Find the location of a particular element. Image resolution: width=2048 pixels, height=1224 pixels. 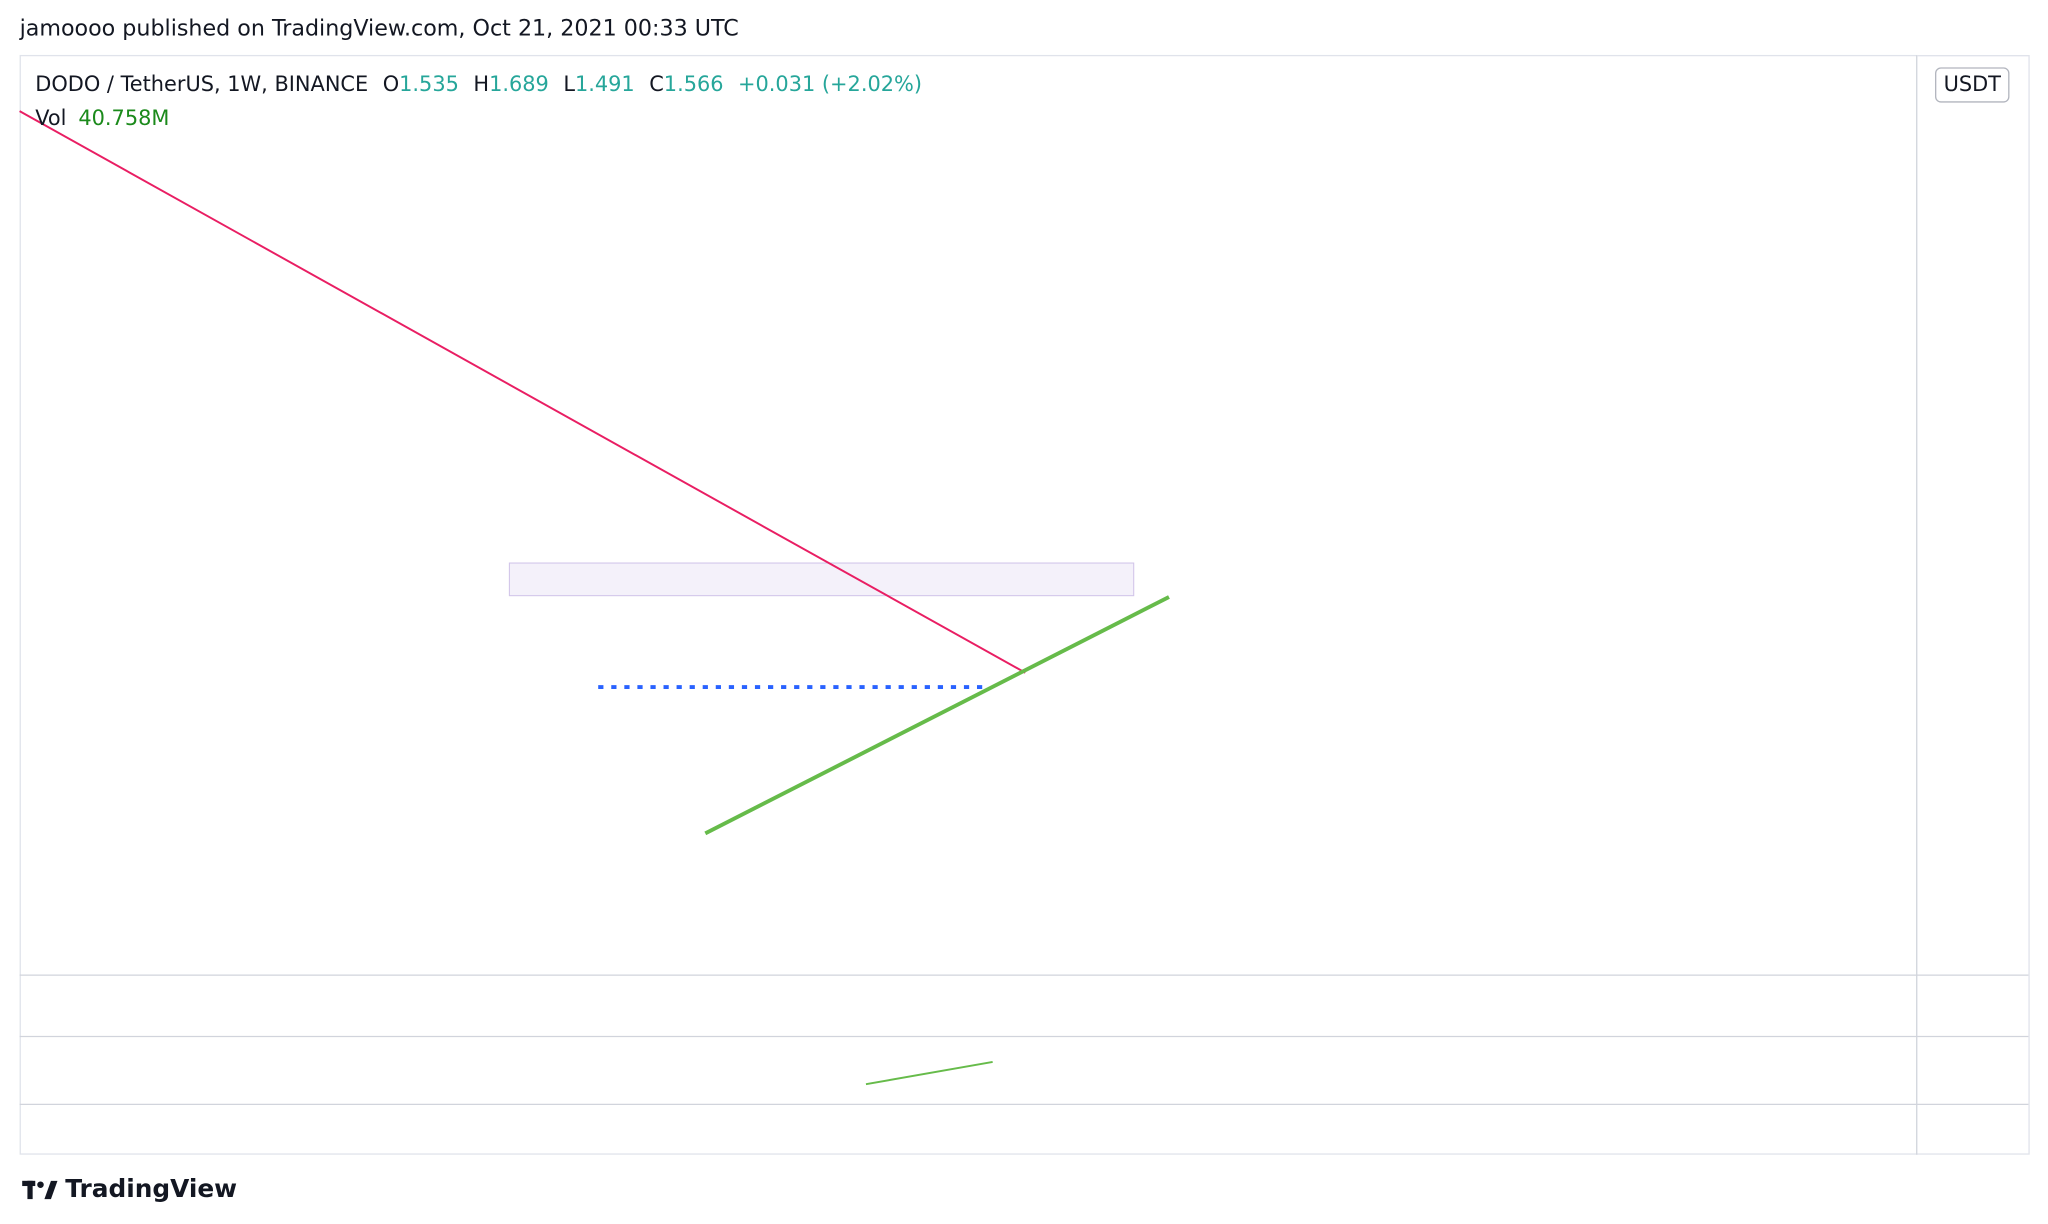

legend-volume: Vol 40.758M is located at coordinates (102, 118).